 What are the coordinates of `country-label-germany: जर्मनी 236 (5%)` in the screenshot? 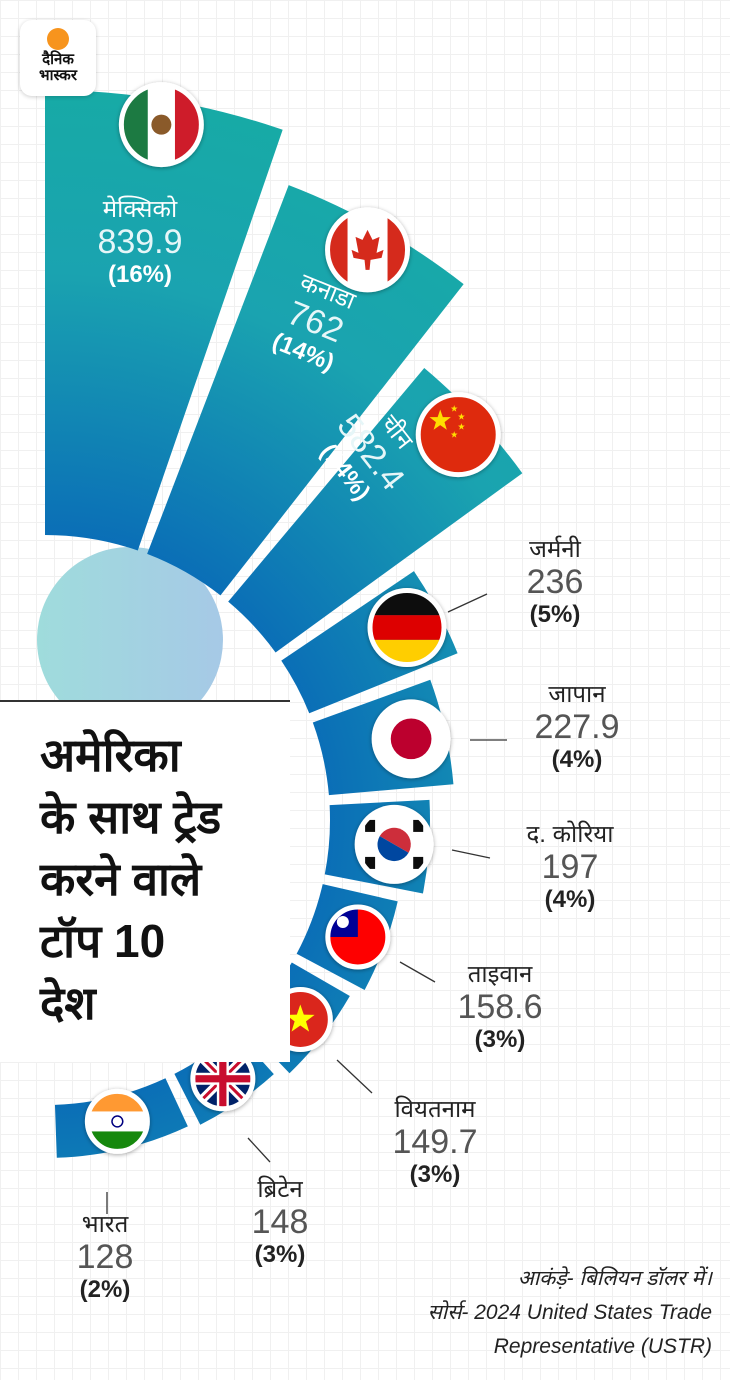 It's located at (555, 583).